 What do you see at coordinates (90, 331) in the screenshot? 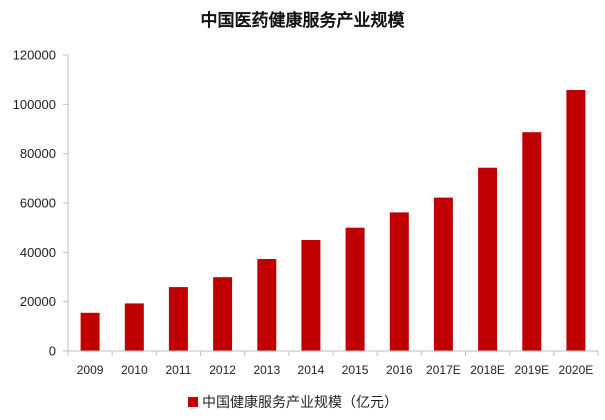
I see `bar-2009` at bounding box center [90, 331].